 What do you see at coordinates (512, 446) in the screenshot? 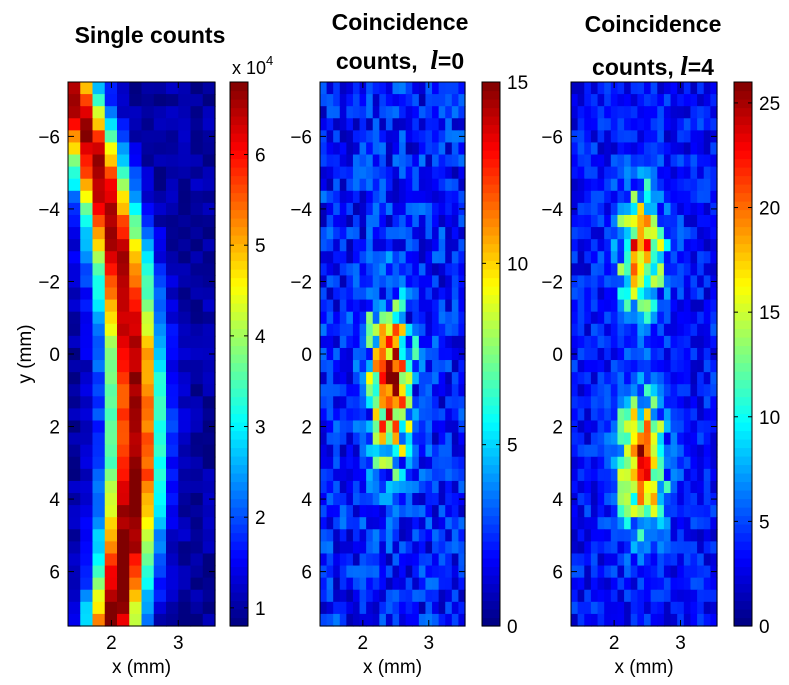
I see `colorbar-tick-label: 5` at bounding box center [512, 446].